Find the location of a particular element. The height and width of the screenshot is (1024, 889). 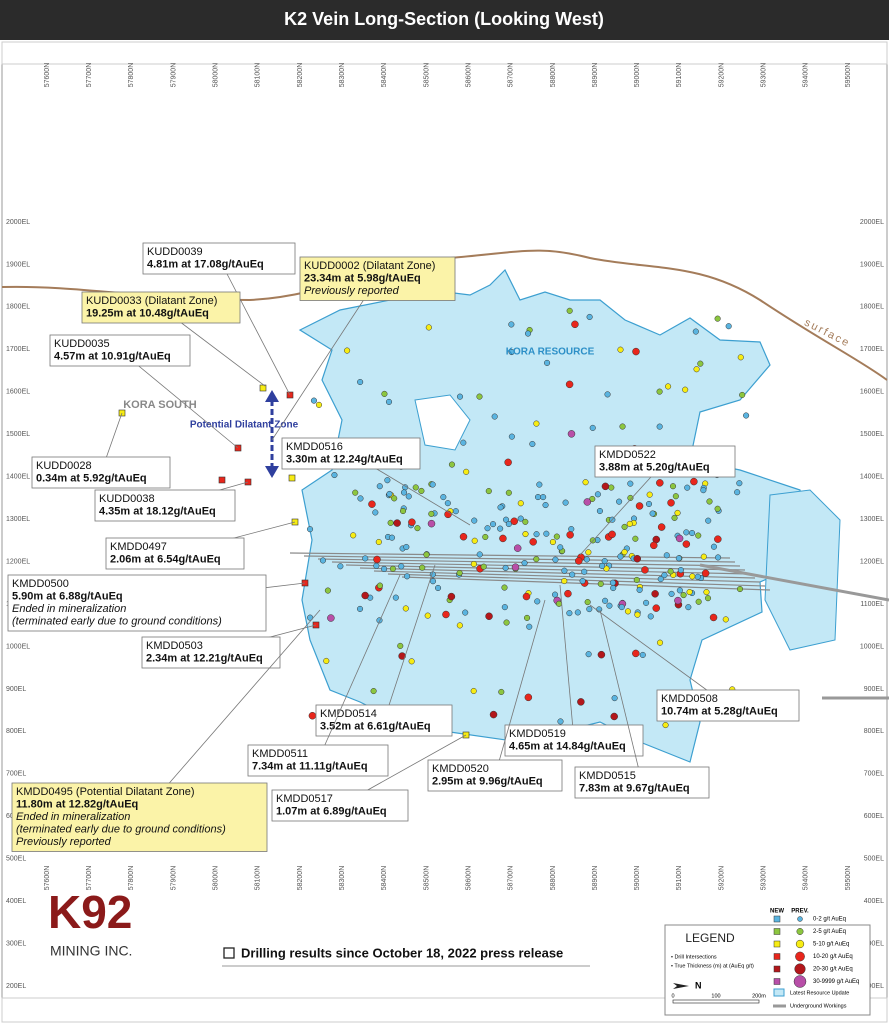

new-hole is located at coordinates (263, 388).